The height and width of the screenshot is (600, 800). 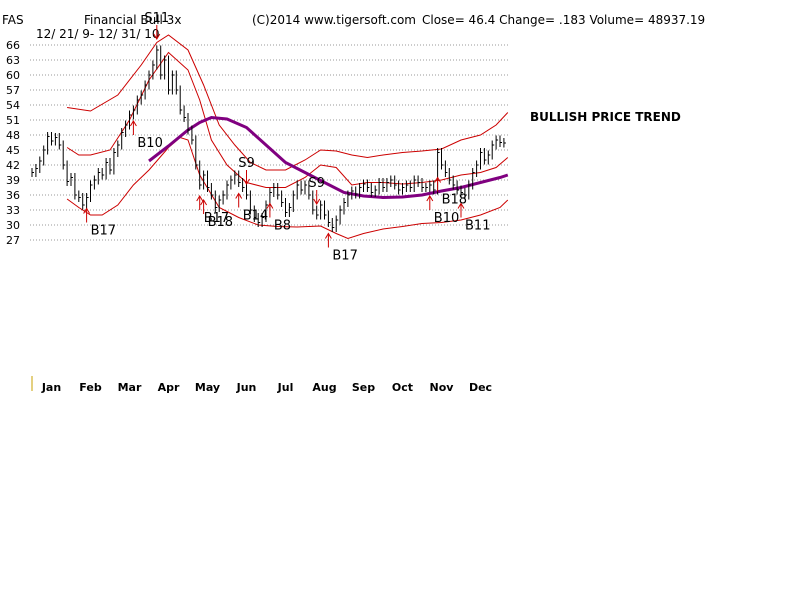 What do you see at coordinates (98, 34) in the screenshot?
I see `date-range: 12/ 21/ 9- 12/ 31/ 10` at bounding box center [98, 34].